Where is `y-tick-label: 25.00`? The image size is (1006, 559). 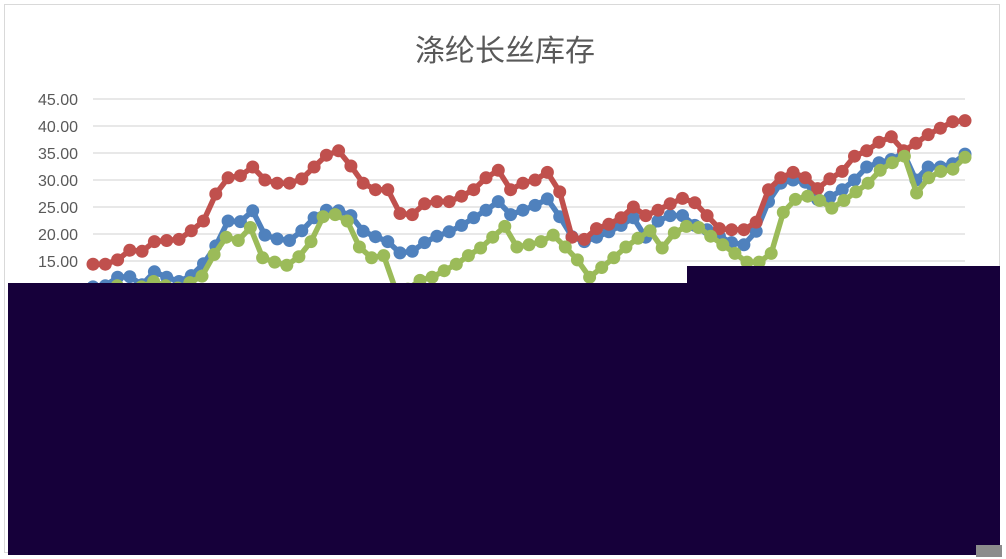
y-tick-label: 25.00 is located at coordinates (58, 208).